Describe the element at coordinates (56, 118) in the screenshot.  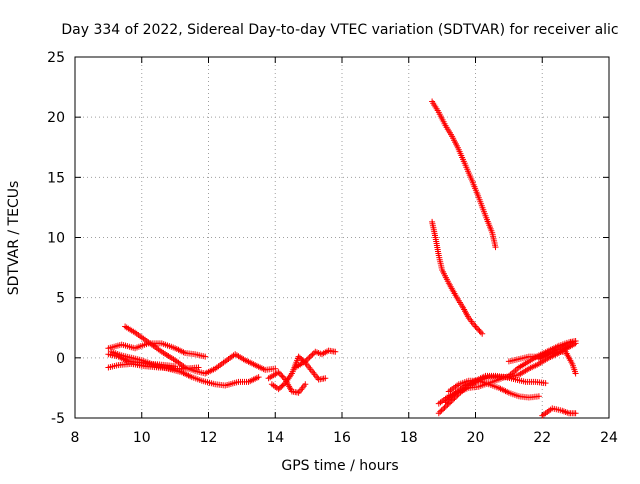
I see `y-tick-label: 20` at that location.